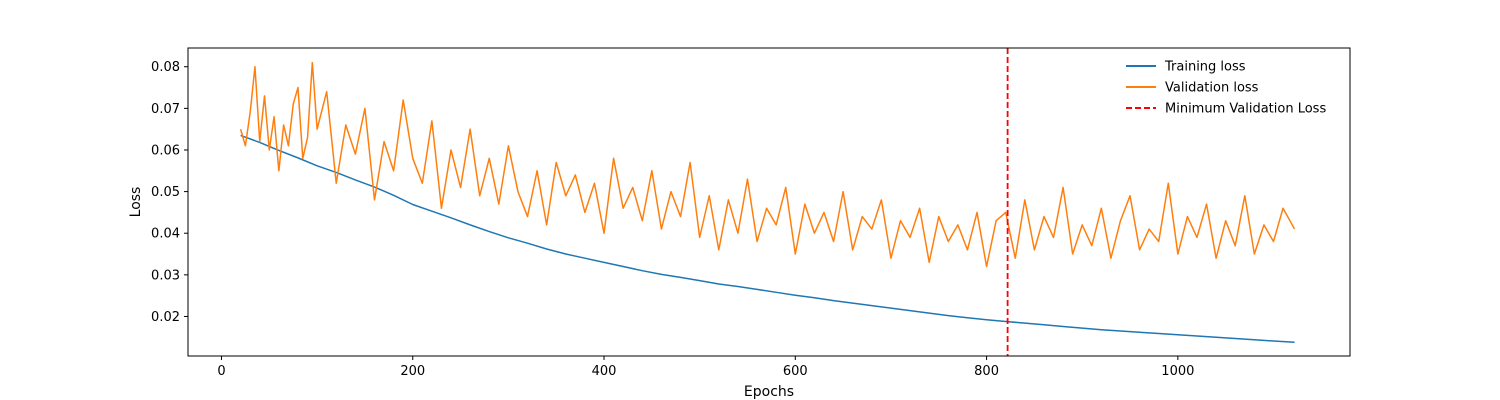 The image size is (1500, 400). I want to click on y-tick-label: 0.08, so click(165, 67).